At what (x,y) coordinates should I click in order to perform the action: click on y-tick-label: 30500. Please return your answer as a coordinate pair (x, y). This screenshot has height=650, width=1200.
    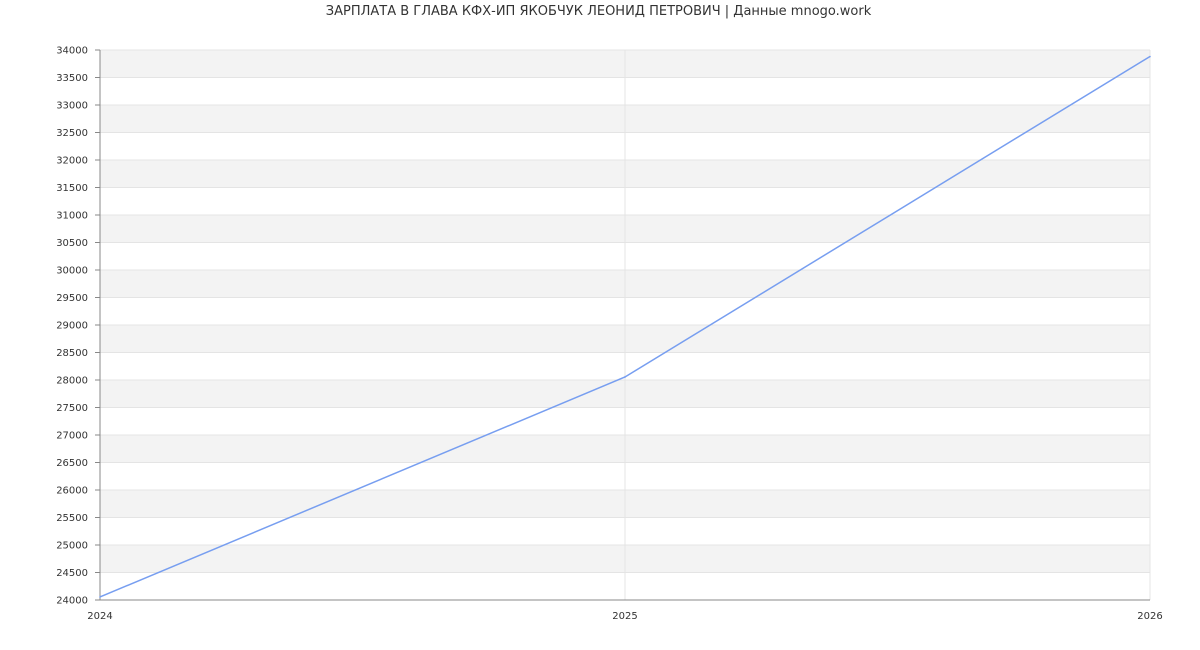
    Looking at the image, I should click on (72, 243).